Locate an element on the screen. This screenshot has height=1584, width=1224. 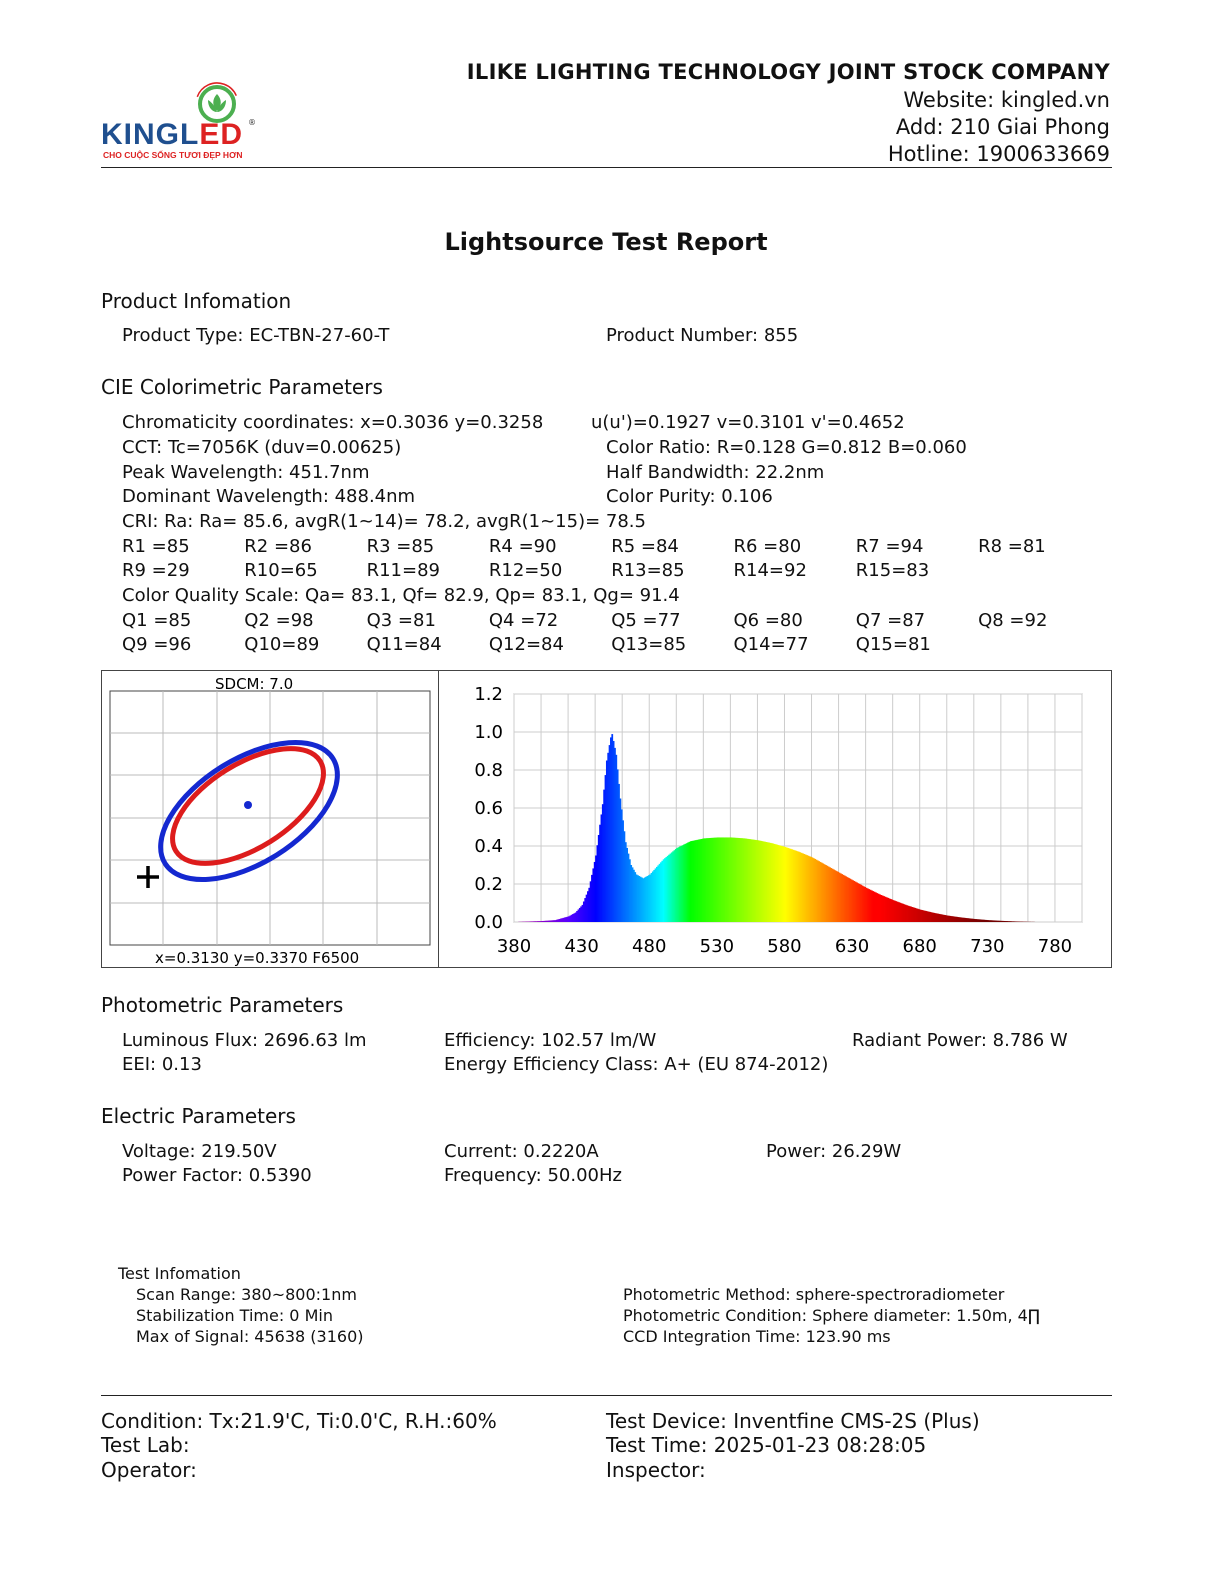
cqs-value: Q10=89 is located at coordinates (282, 644).